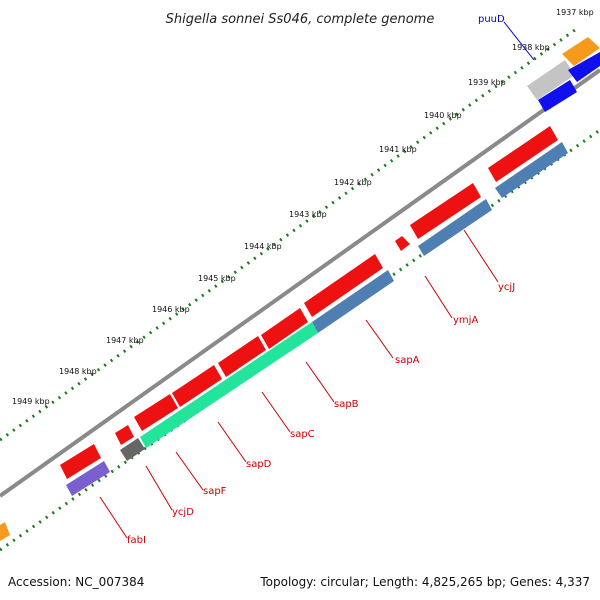 The height and width of the screenshot is (600, 600). I want to click on kbp-label: 1945 kbp, so click(217, 278).